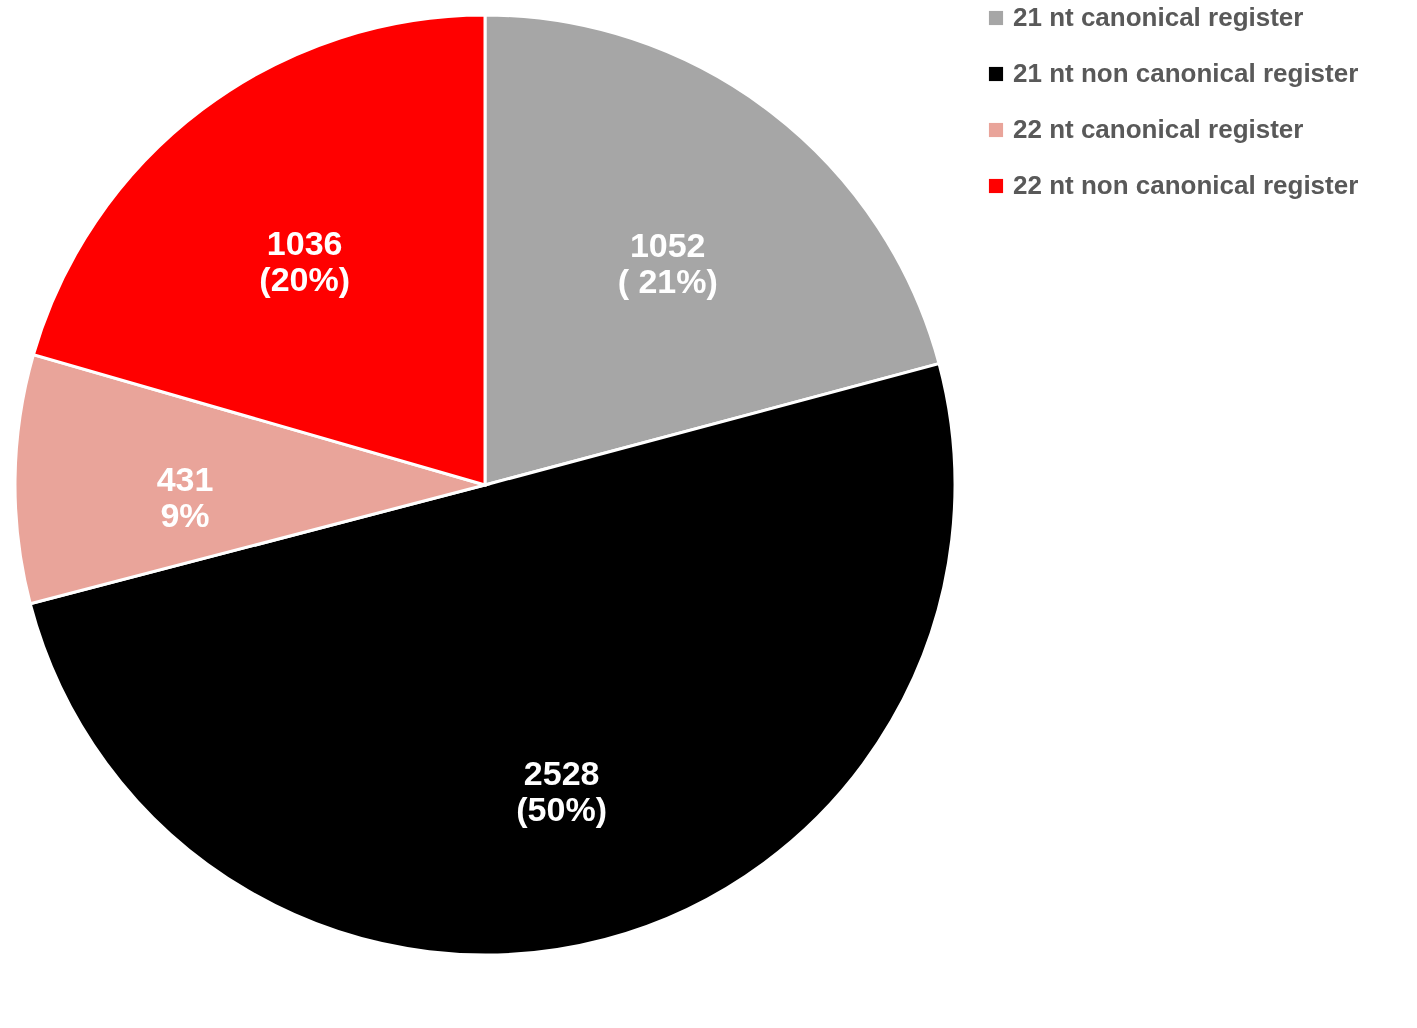 This screenshot has height=1028, width=1417. What do you see at coordinates (185, 497) in the screenshot?
I see `data-label: 431 9%` at bounding box center [185, 497].